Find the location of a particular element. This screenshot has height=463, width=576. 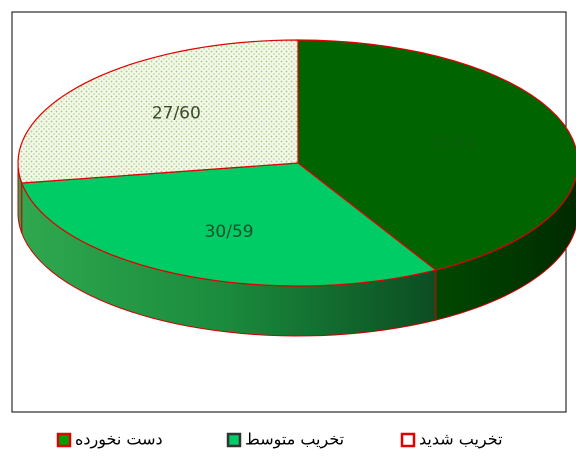

legend-label: دست نخورده is located at coordinates (119, 440).